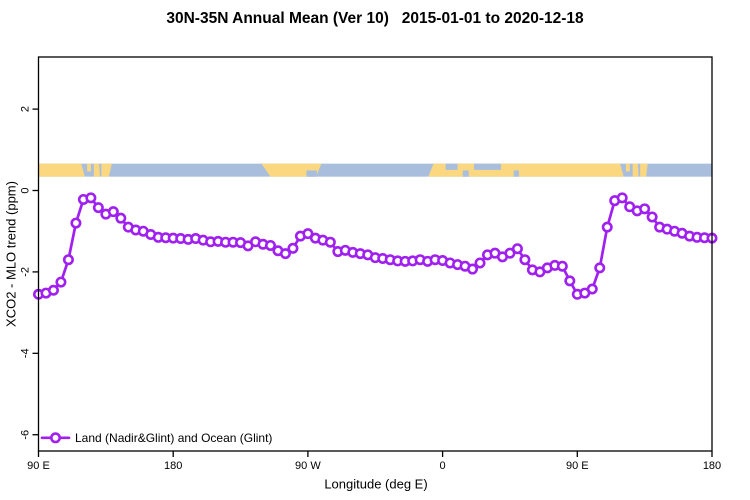  What do you see at coordinates (526, 170) in the screenshot?
I see `land-segment-africa-mideast-asia` at bounding box center [526, 170].